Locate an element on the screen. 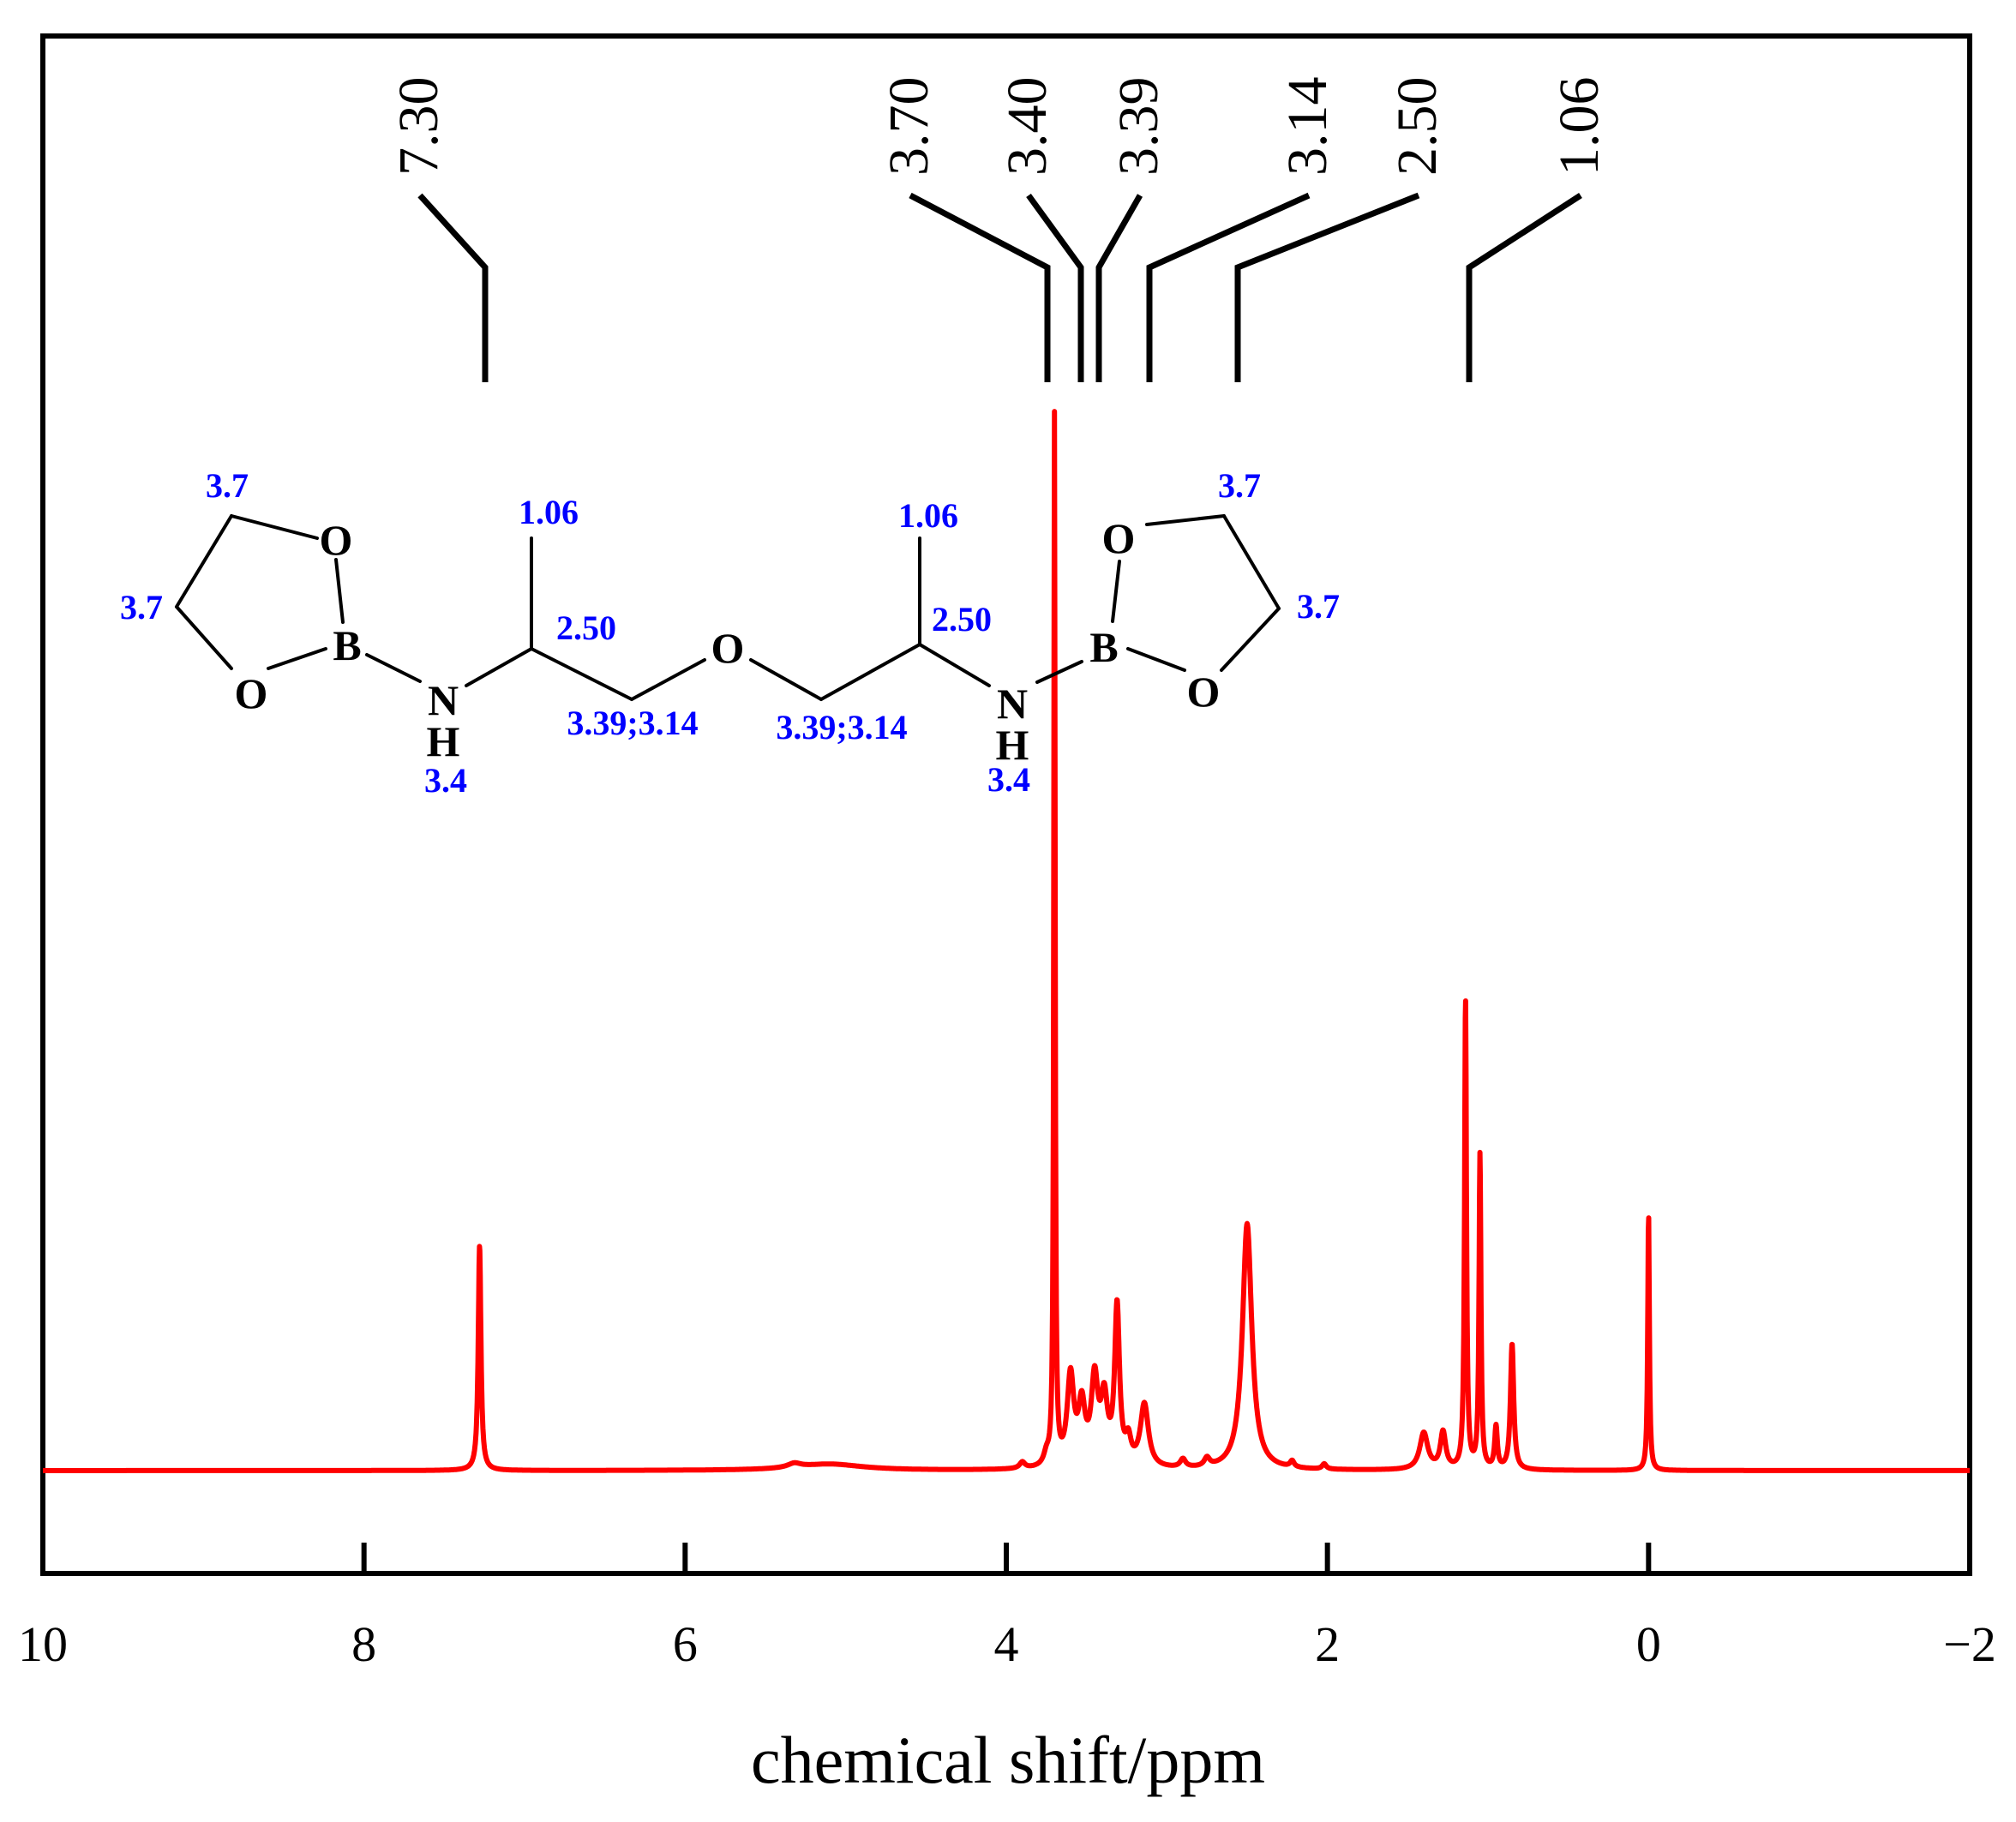 The height and width of the screenshot is (1822, 2016). peak-marker-label: 1.06 is located at coordinates (1579, 127).